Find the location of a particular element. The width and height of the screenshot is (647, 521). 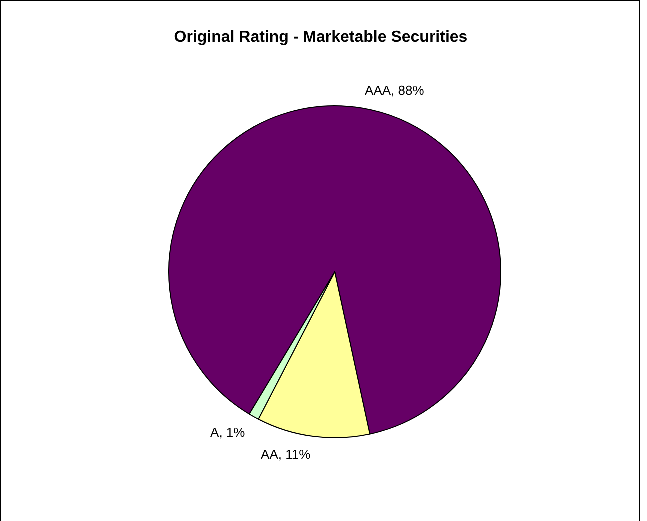

chart-title: Original Rating - Marketable Securities is located at coordinates (321, 38).